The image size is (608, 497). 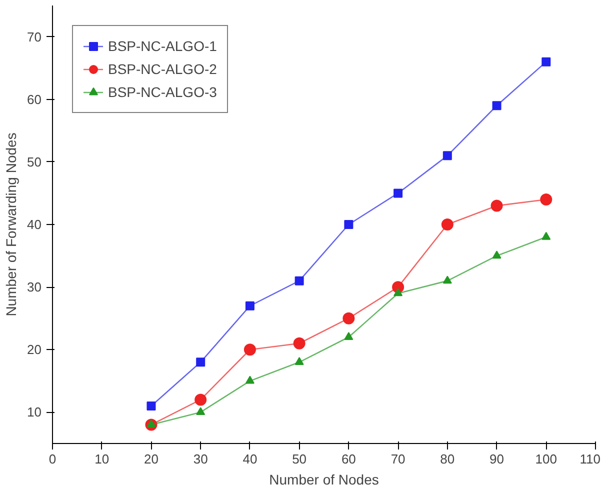 What do you see at coordinates (348, 459) in the screenshot?
I see `x-tick-label: 60` at bounding box center [348, 459].